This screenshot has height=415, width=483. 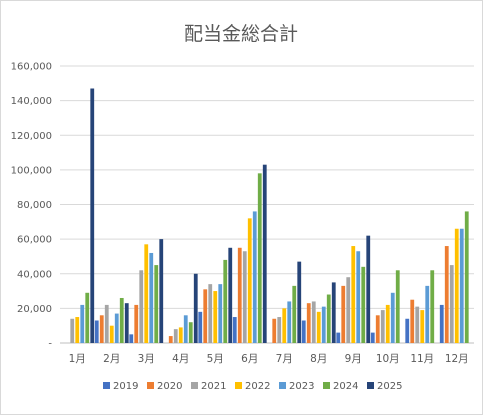 What do you see at coordinates (50, 344) in the screenshot?
I see `y-tick-label: -` at bounding box center [50, 344].